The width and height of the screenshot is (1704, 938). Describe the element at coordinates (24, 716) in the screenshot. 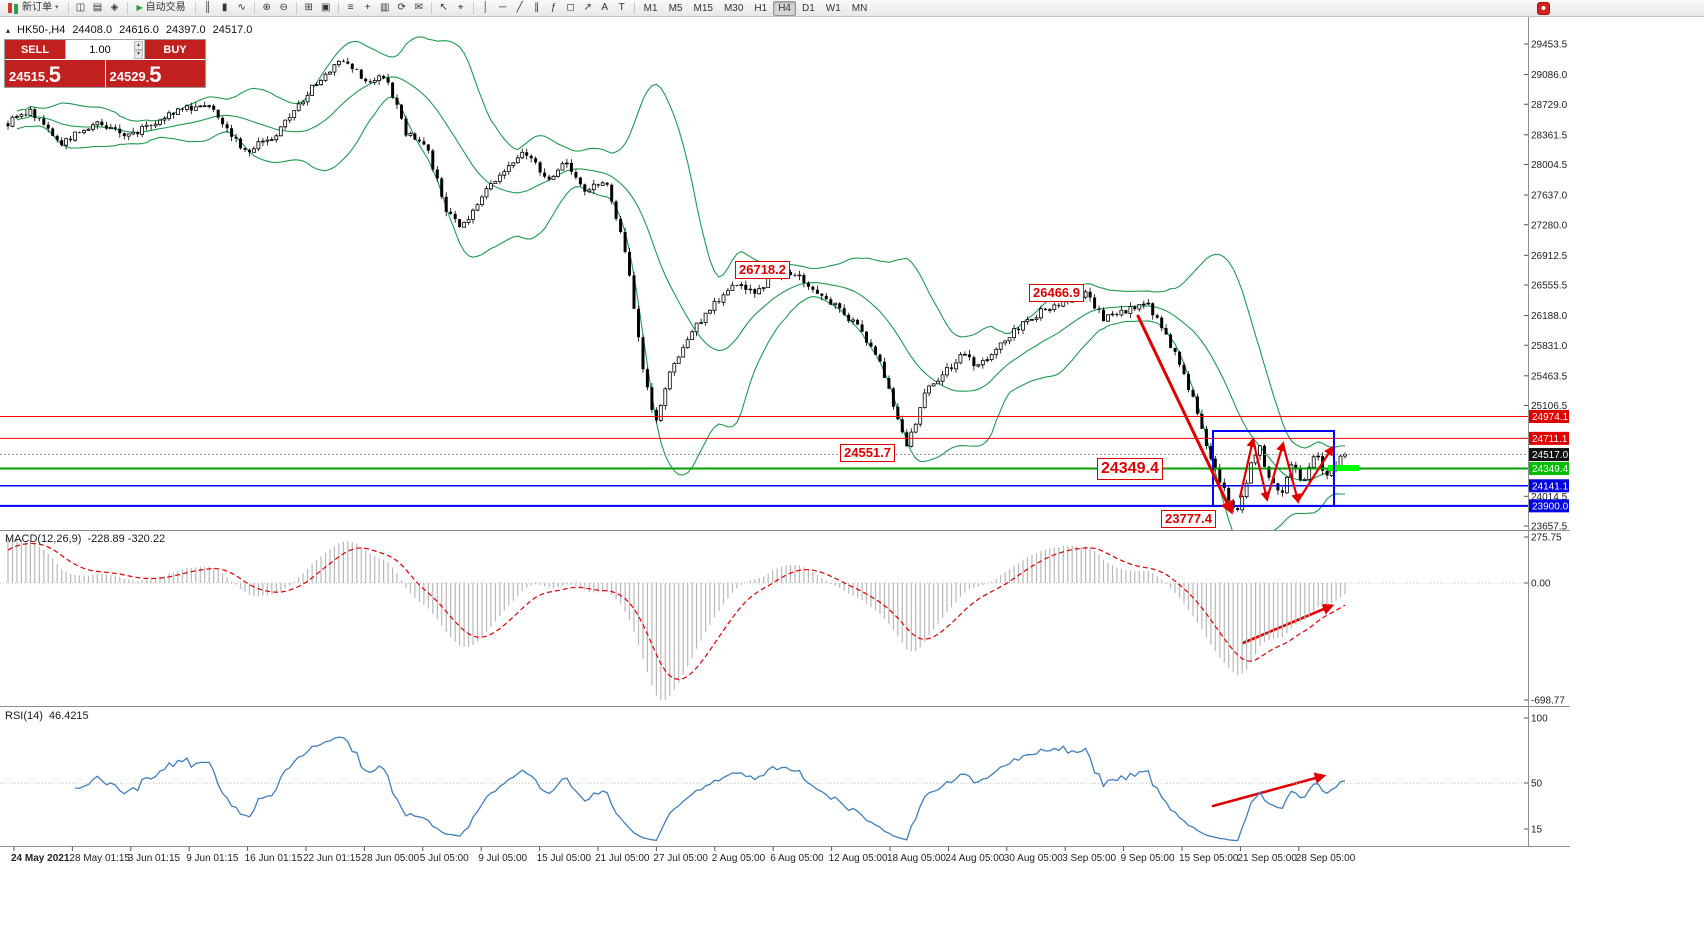

I see `rsi-name: RSI(14)` at that location.